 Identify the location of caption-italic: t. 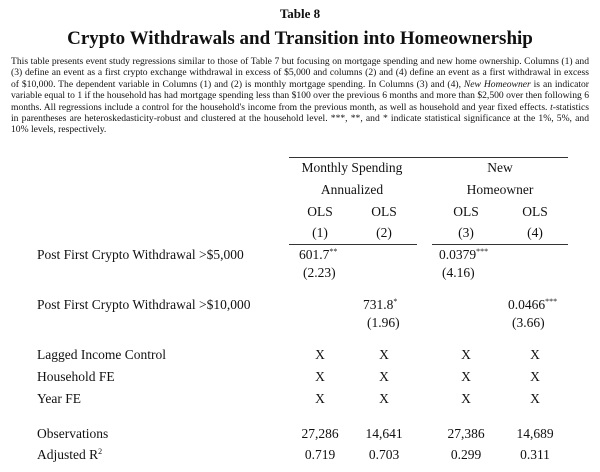
(551, 107).